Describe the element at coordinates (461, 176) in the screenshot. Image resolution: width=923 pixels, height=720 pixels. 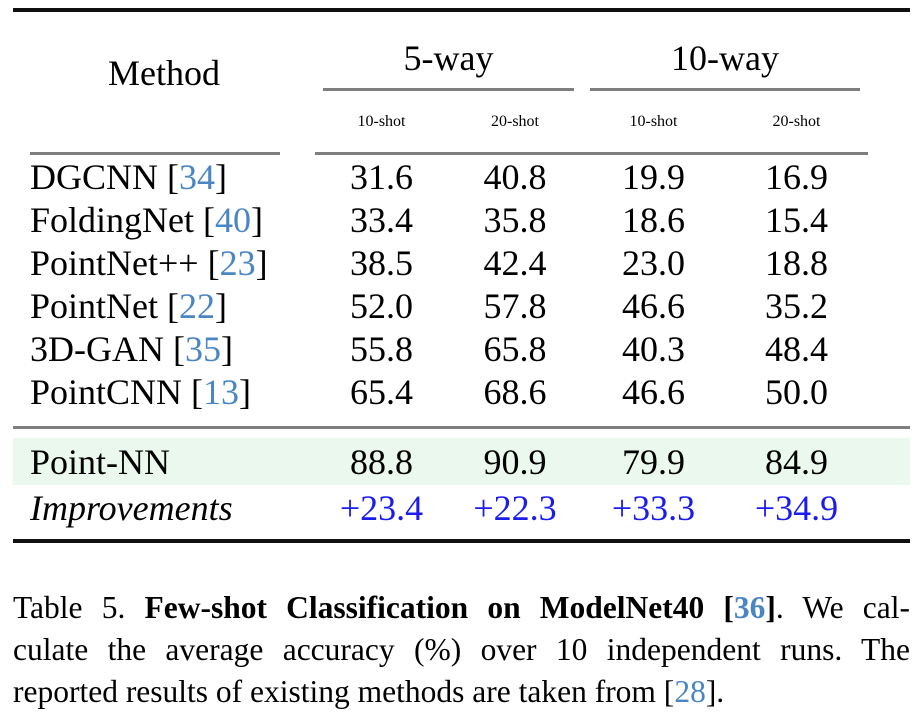
I see `table-row: DGCNN [34] 31.6 40.8 19.9 16.9` at that location.